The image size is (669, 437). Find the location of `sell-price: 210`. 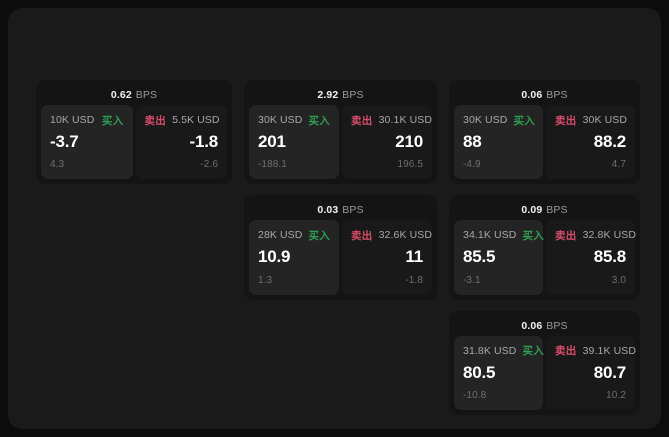

sell-price: 210 is located at coordinates (409, 141).